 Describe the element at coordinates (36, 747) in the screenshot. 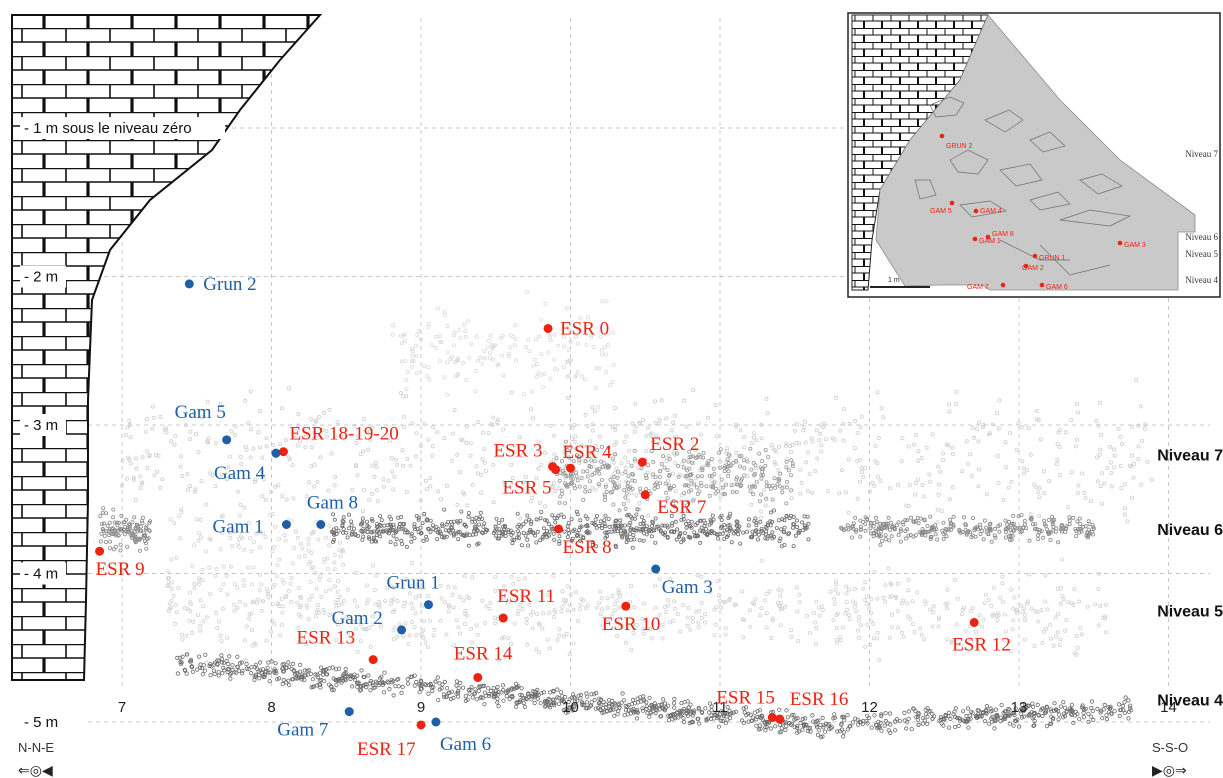

I see `orientation-left-label: N-N-E` at that location.